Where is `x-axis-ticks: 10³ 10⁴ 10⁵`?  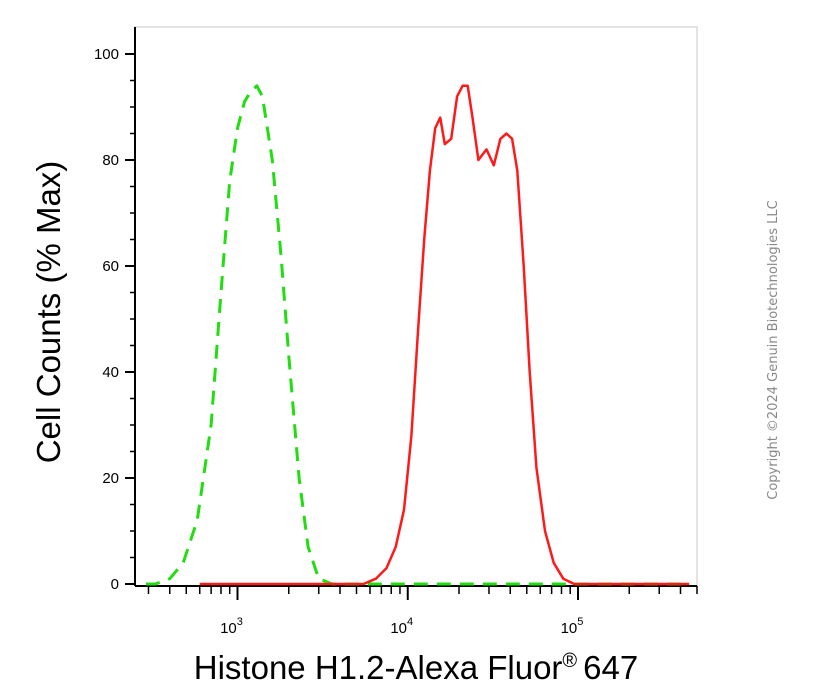
x-axis-ticks: 10³ 10⁴ 10⁵ is located at coordinates (422, 611).